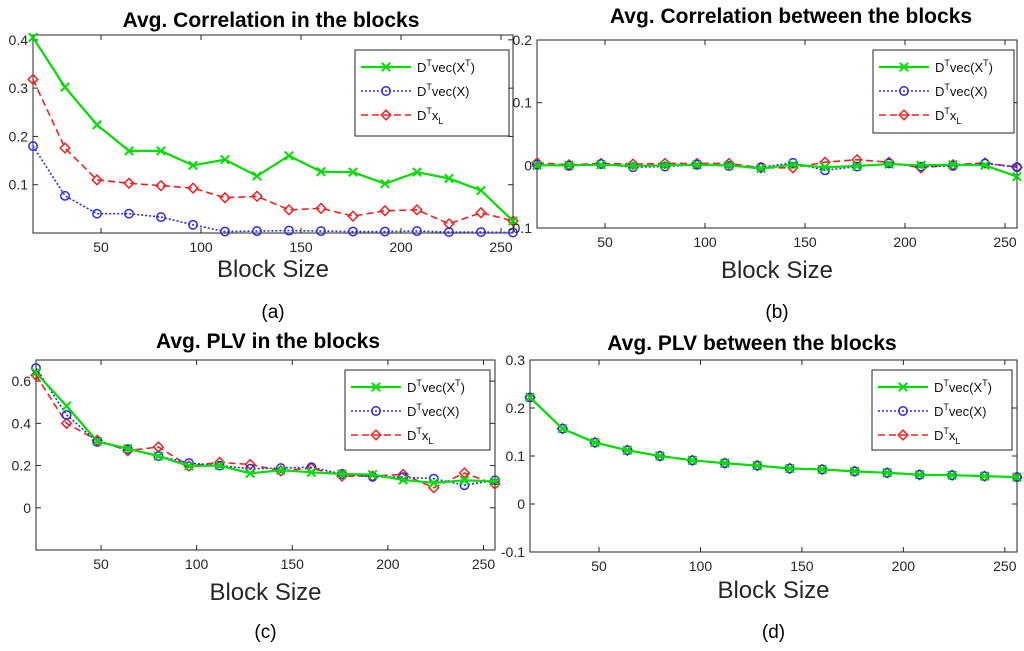 This screenshot has height=651, width=1024. What do you see at coordinates (964, 66) in the screenshot?
I see `legend-label: DTvec(XT)` at bounding box center [964, 66].